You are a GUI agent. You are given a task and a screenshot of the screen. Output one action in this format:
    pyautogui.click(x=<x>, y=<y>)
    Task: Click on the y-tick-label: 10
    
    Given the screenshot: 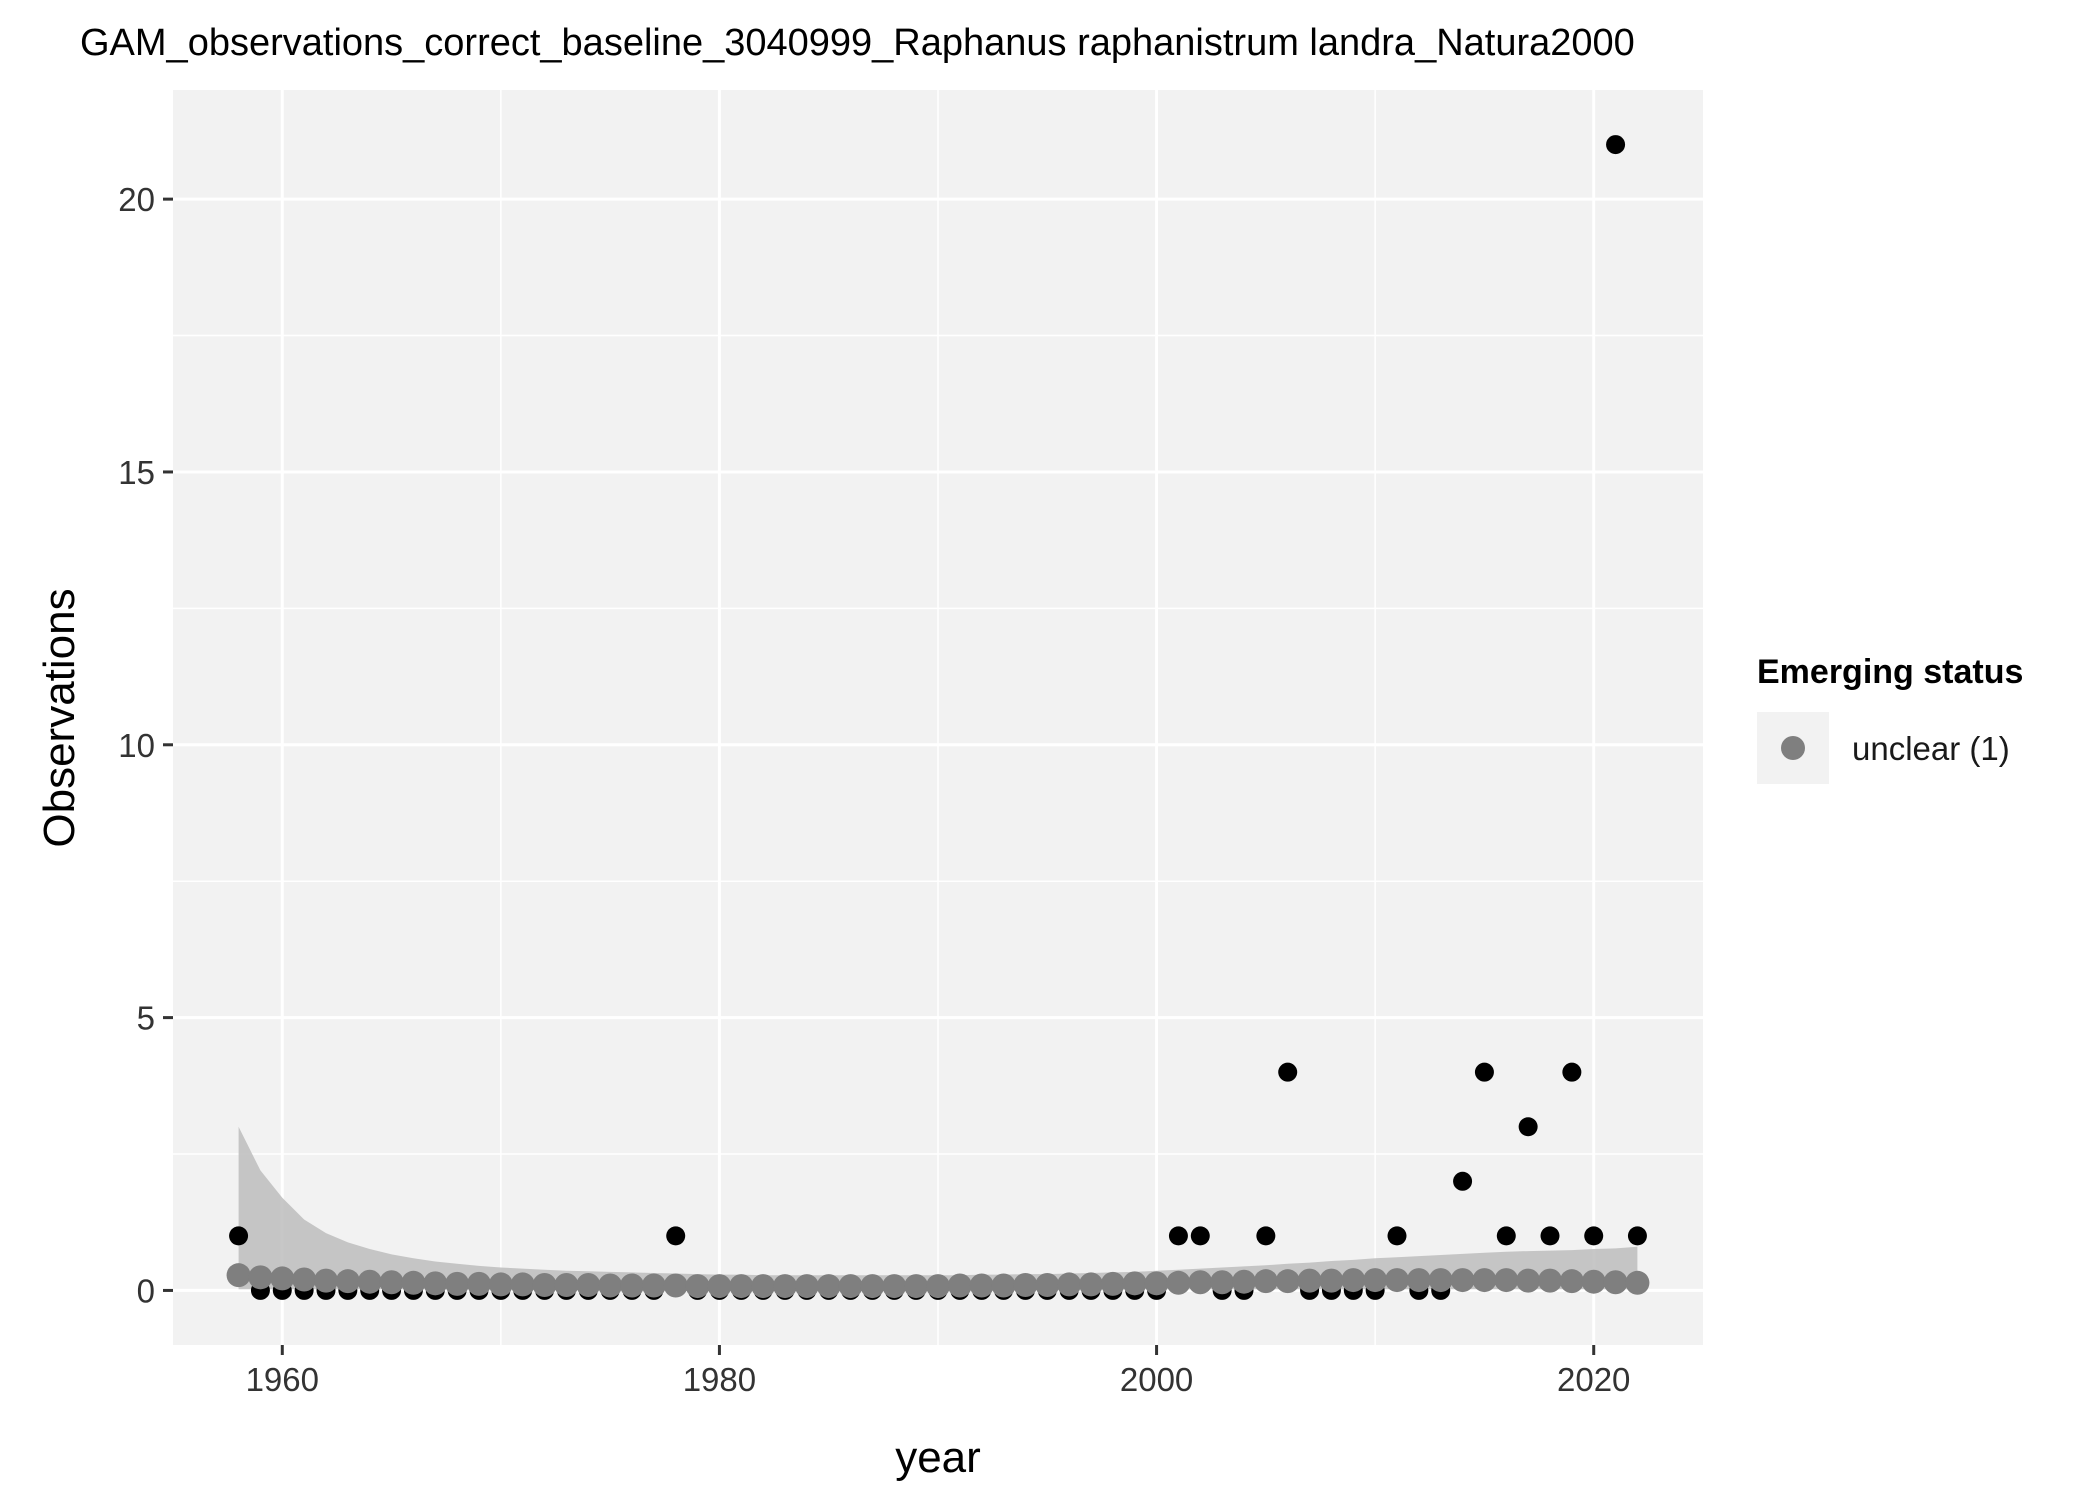 What is the action you would take?
    pyautogui.click(x=136, y=745)
    